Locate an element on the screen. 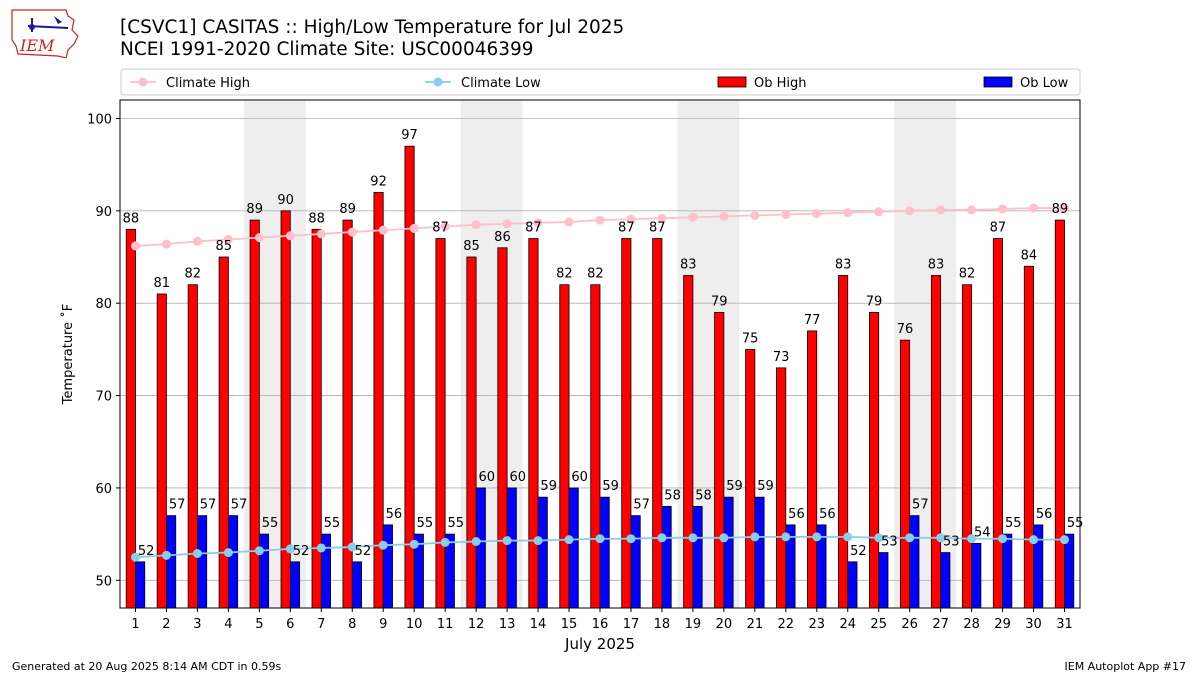 Image resolution: width=1200 pixels, height=675 pixels. ob-high-label: 75 is located at coordinates (750, 338).